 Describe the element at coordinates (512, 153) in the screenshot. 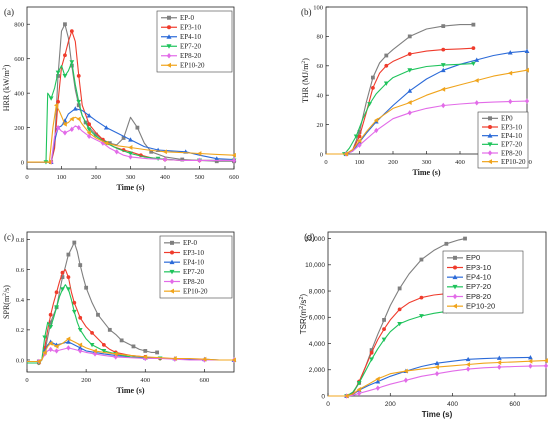

I see `legend-entry: EP8-20` at that location.